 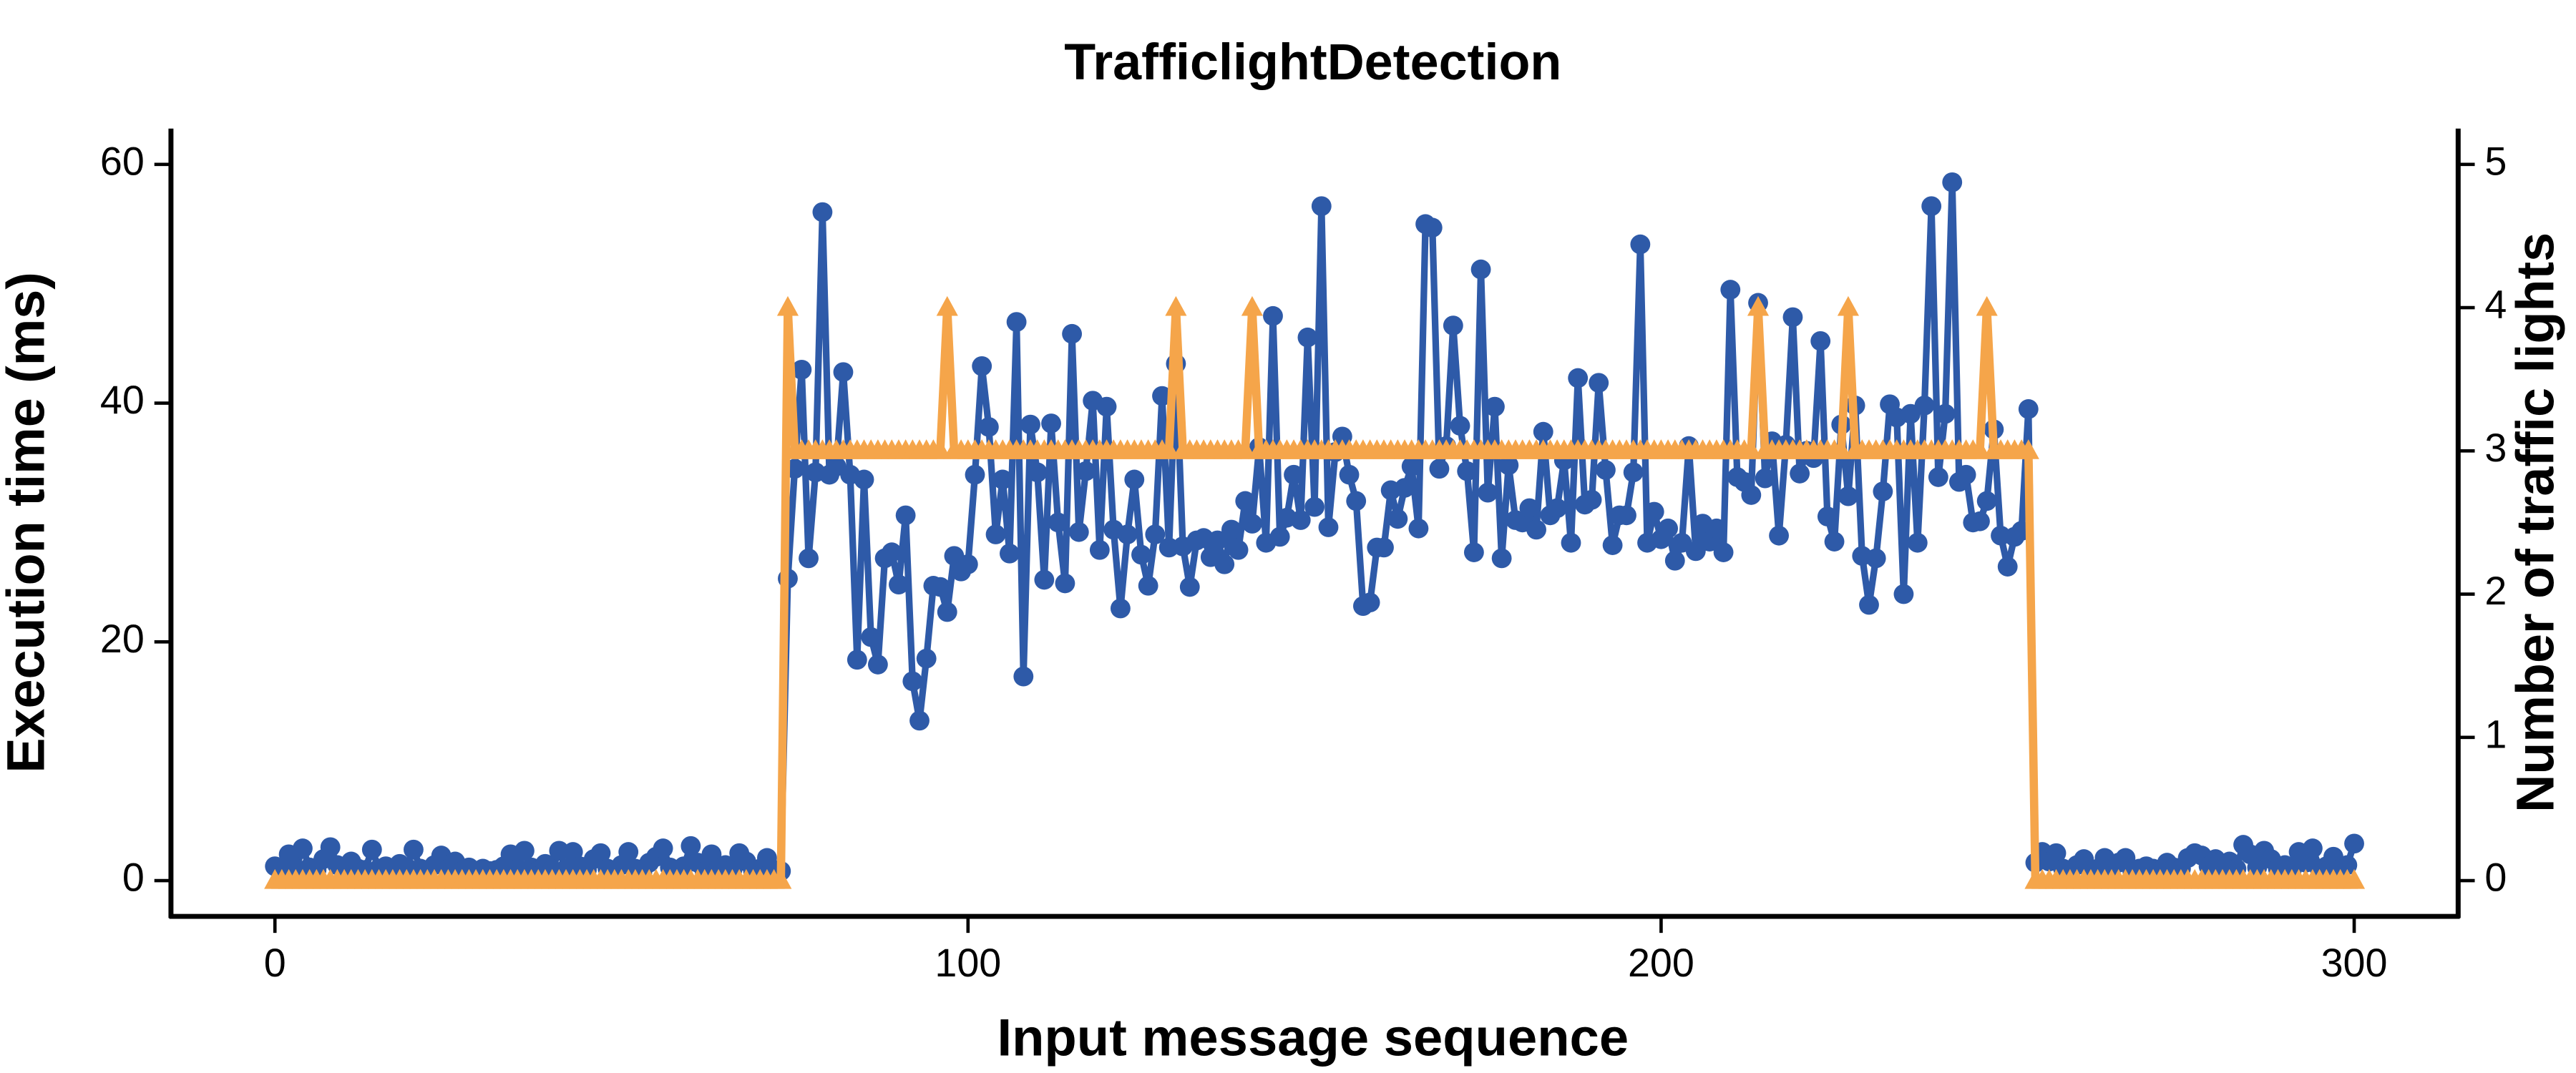 What do you see at coordinates (133, 878) in the screenshot?
I see `y-tick-label: 0` at bounding box center [133, 878].